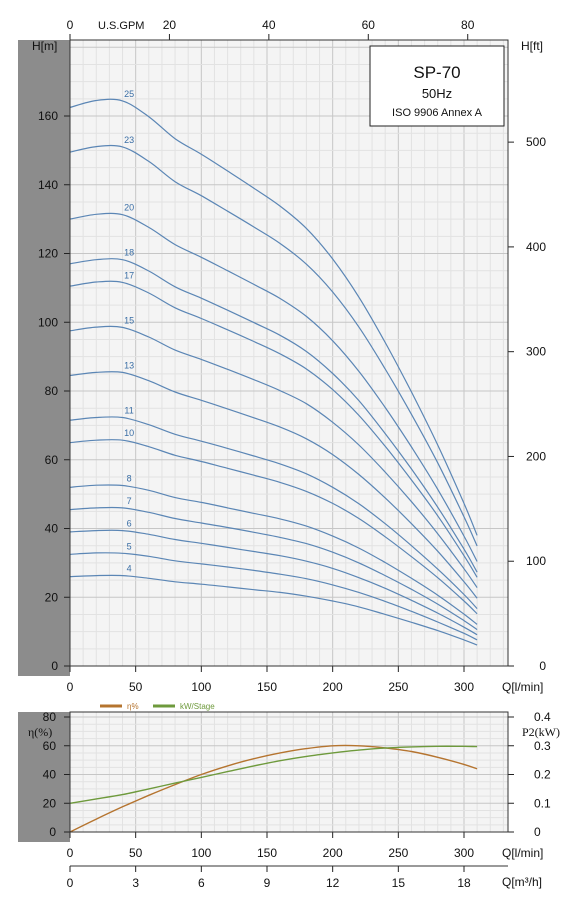 The height and width of the screenshot is (900, 567). What do you see at coordinates (133, 706) in the screenshot?
I see `legend-efficiency-label: η%` at bounding box center [133, 706].